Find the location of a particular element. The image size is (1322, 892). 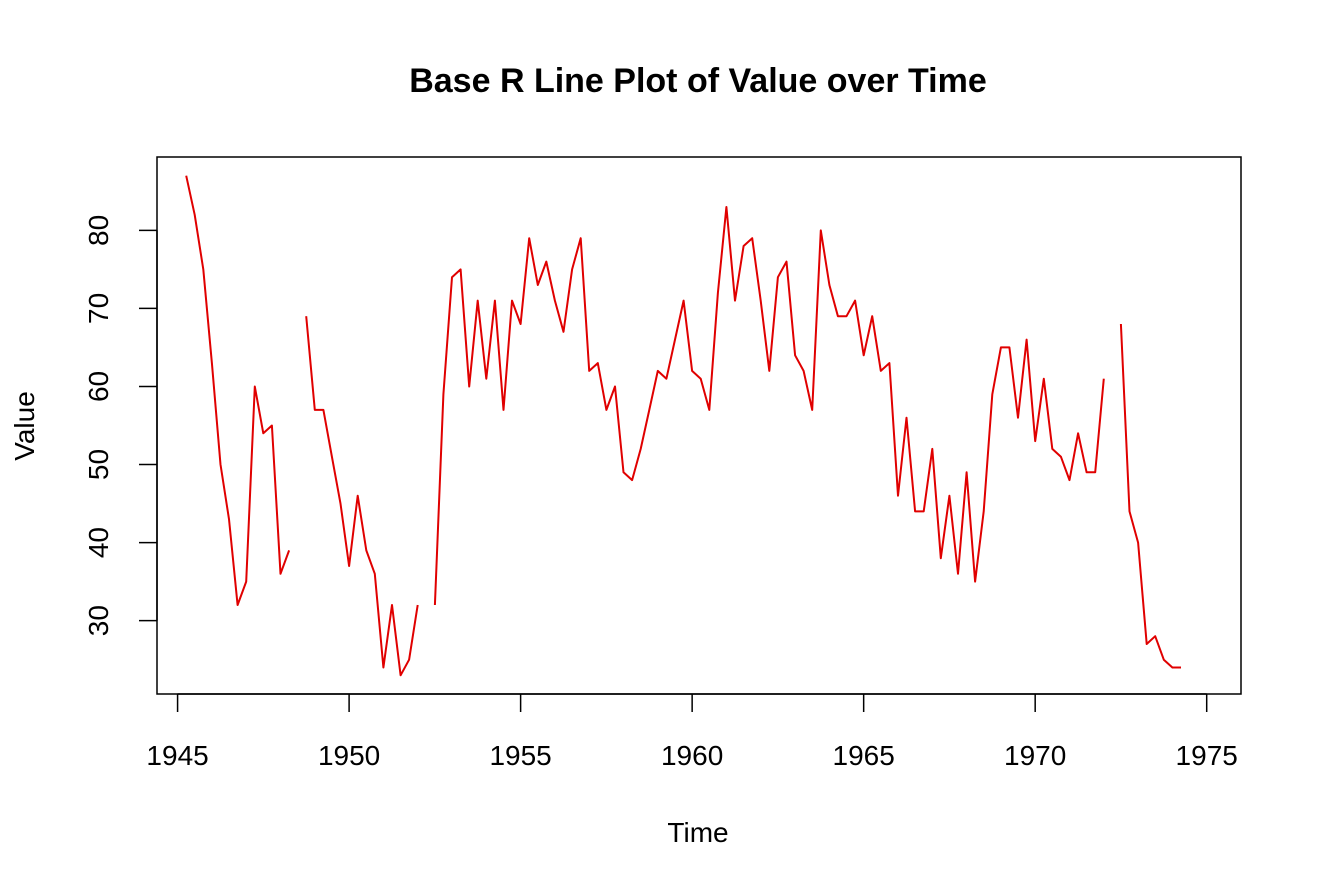

y-tick-label: 70 is located at coordinates (98, 308).